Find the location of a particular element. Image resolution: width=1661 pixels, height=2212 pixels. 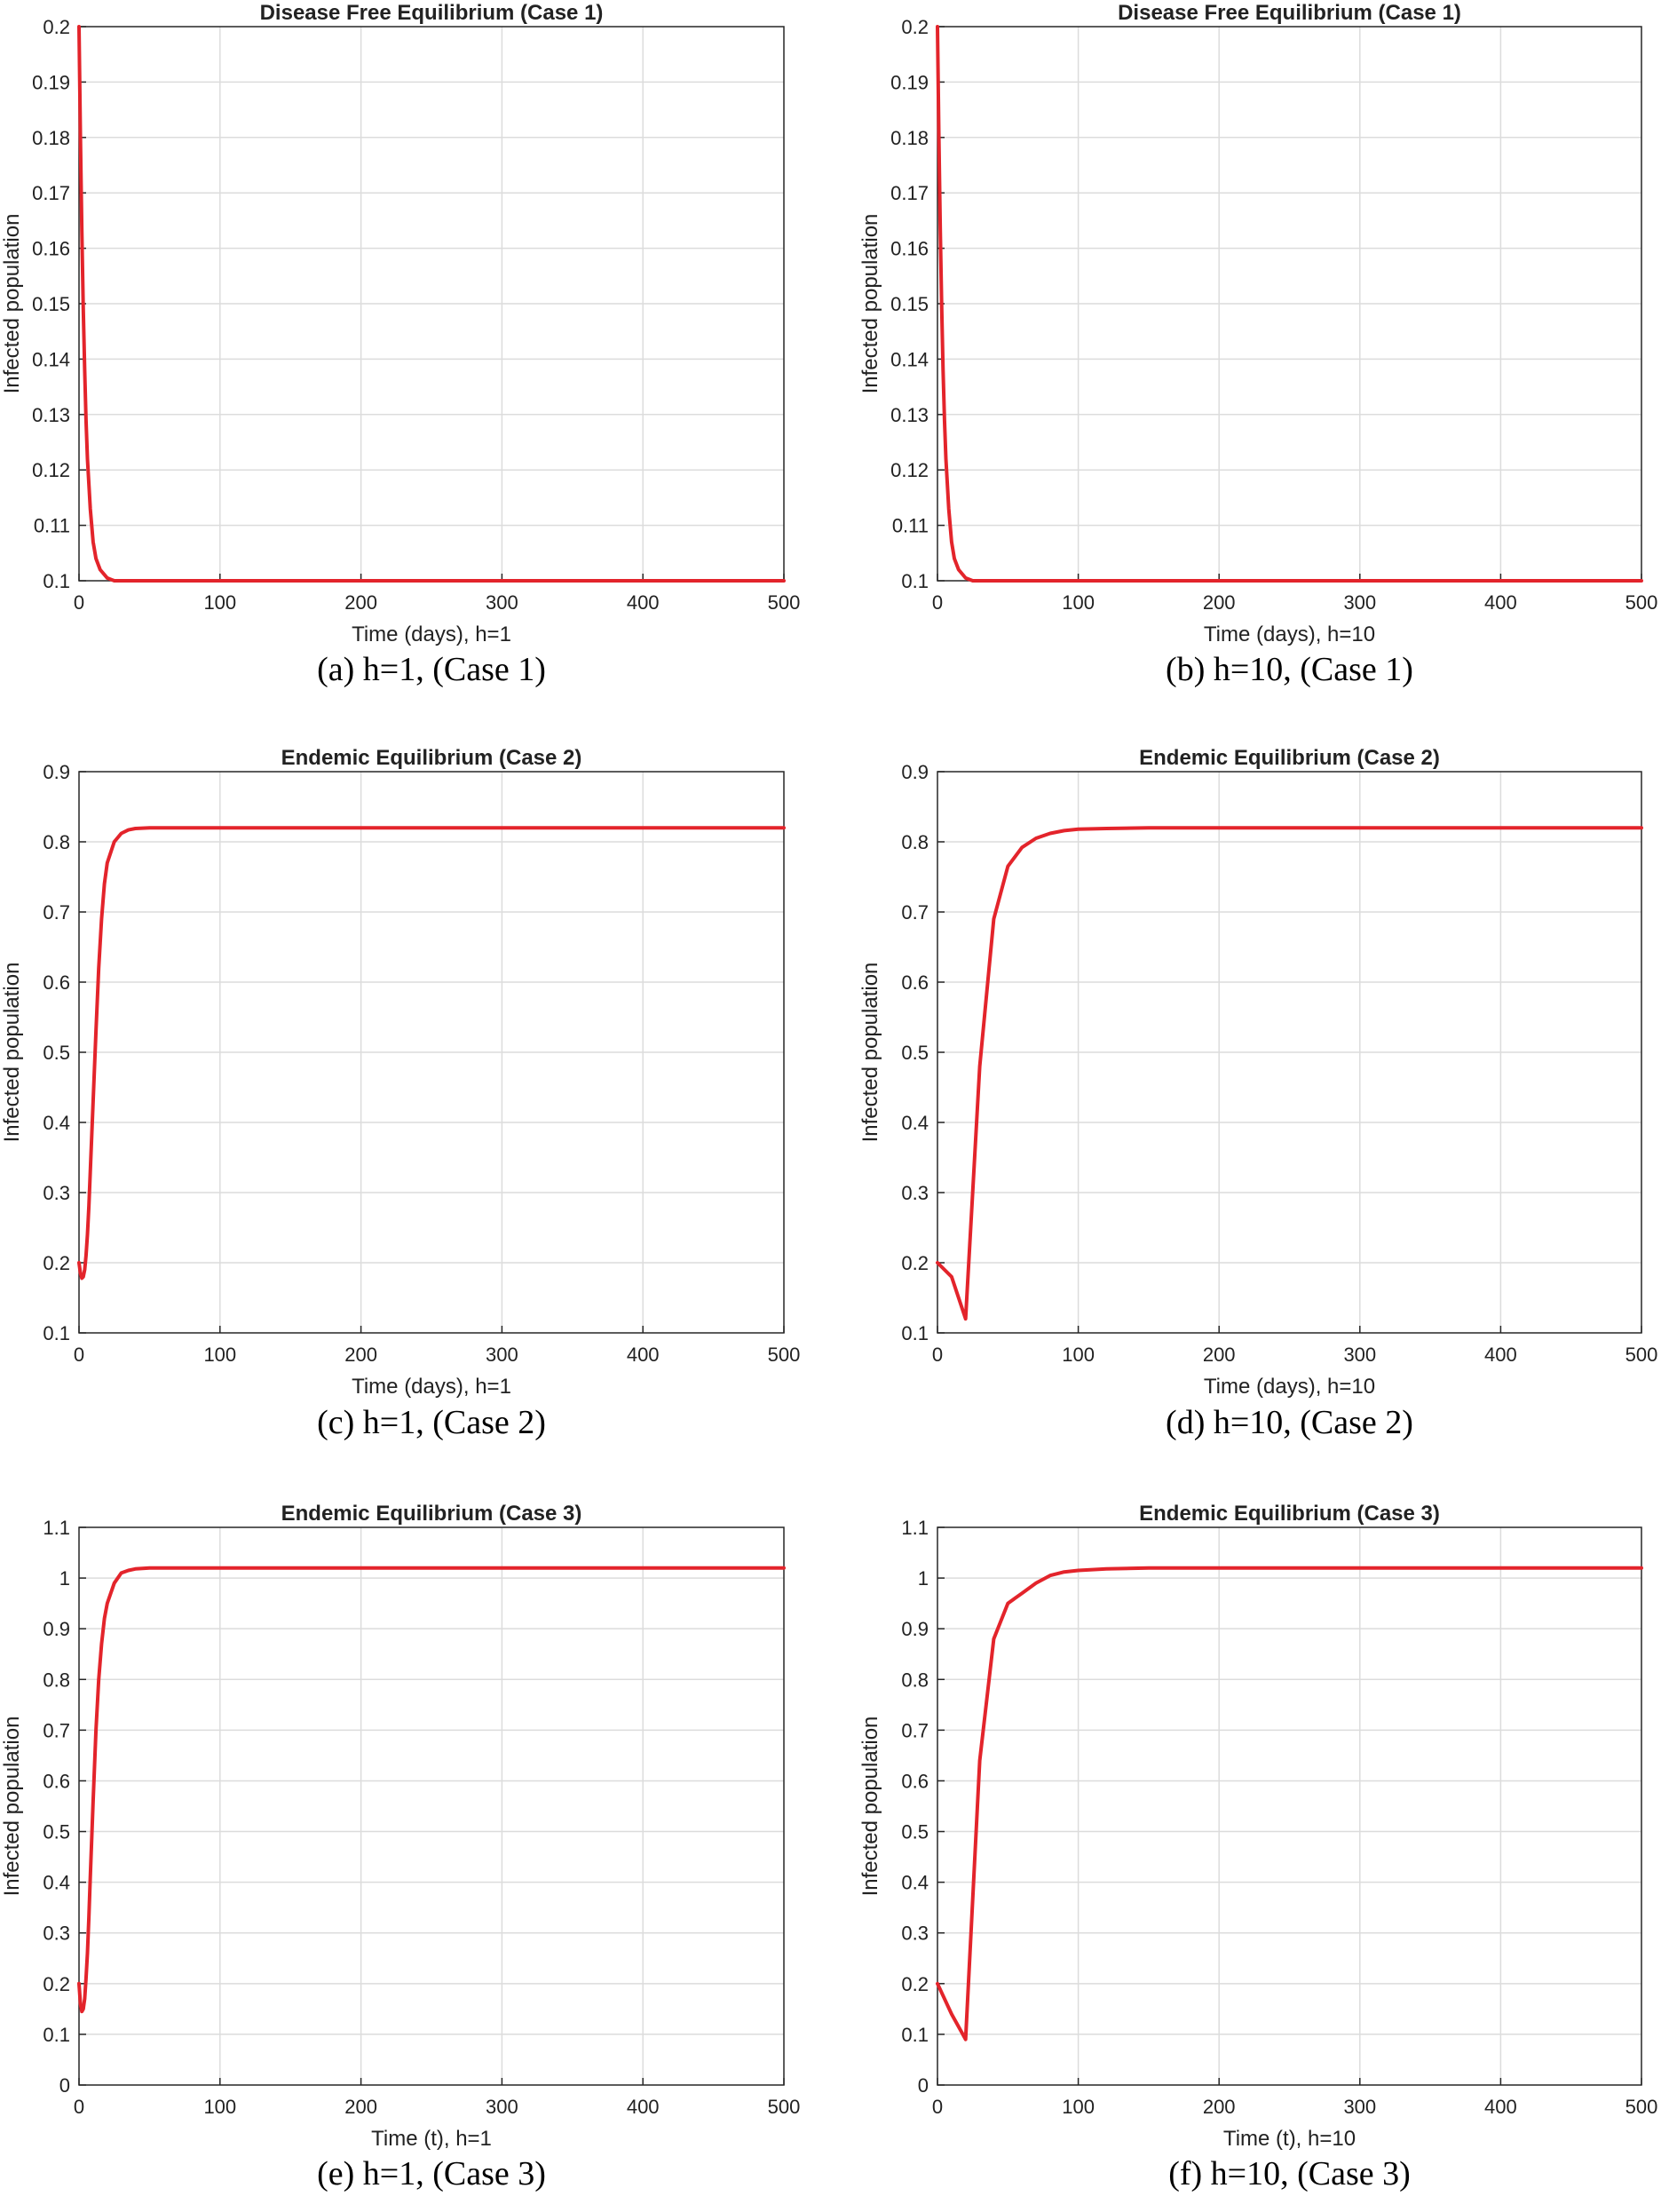

figure-caption: (a) h=1, (Case 1) is located at coordinates (431, 669).